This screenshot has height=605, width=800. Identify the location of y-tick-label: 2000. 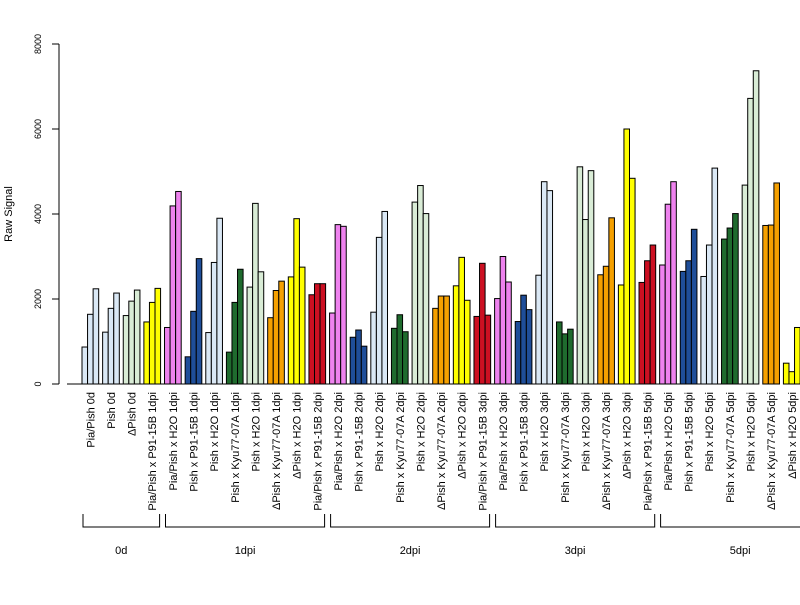
(38, 299).